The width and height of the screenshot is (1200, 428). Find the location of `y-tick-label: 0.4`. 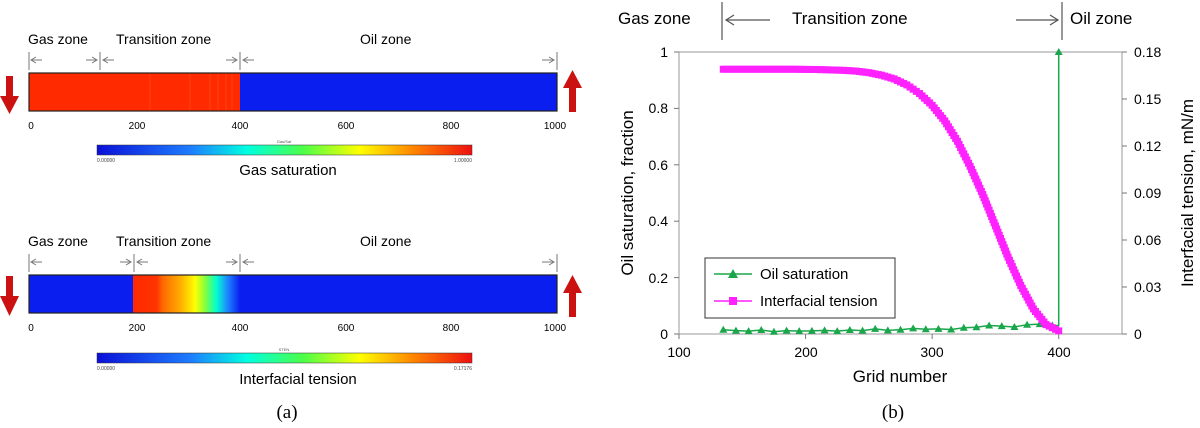

y-tick-label: 0.4 is located at coordinates (659, 221).